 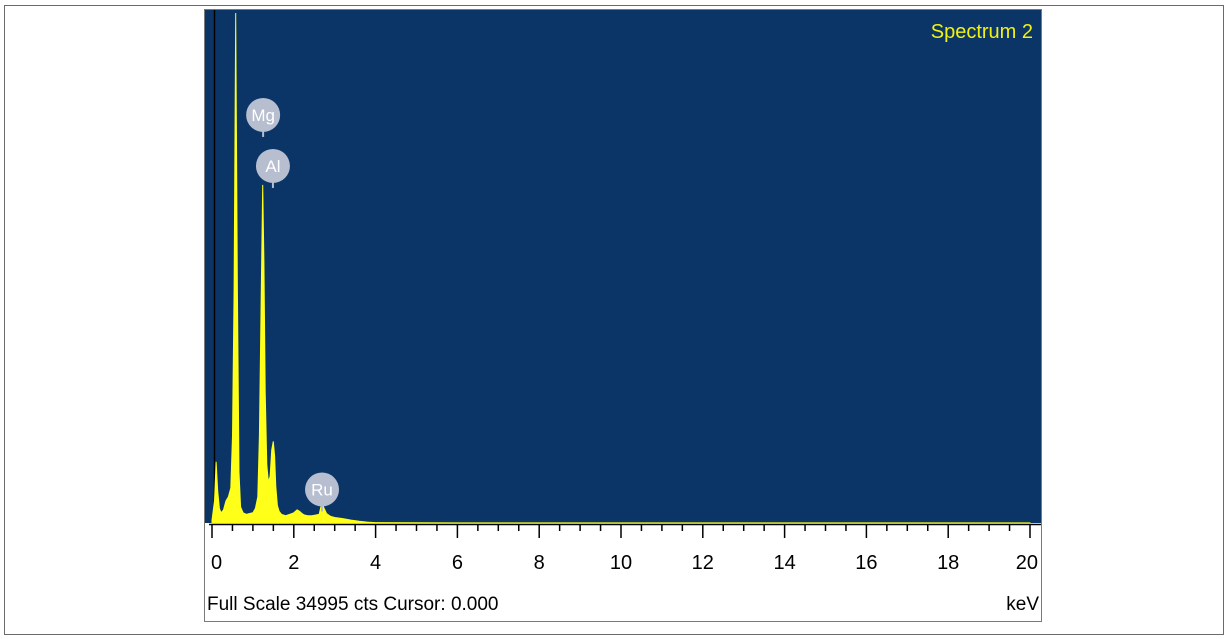 I want to click on status-full-scale: Full Scale 34995 cts Cursor: 0.000, so click(x=353, y=604).